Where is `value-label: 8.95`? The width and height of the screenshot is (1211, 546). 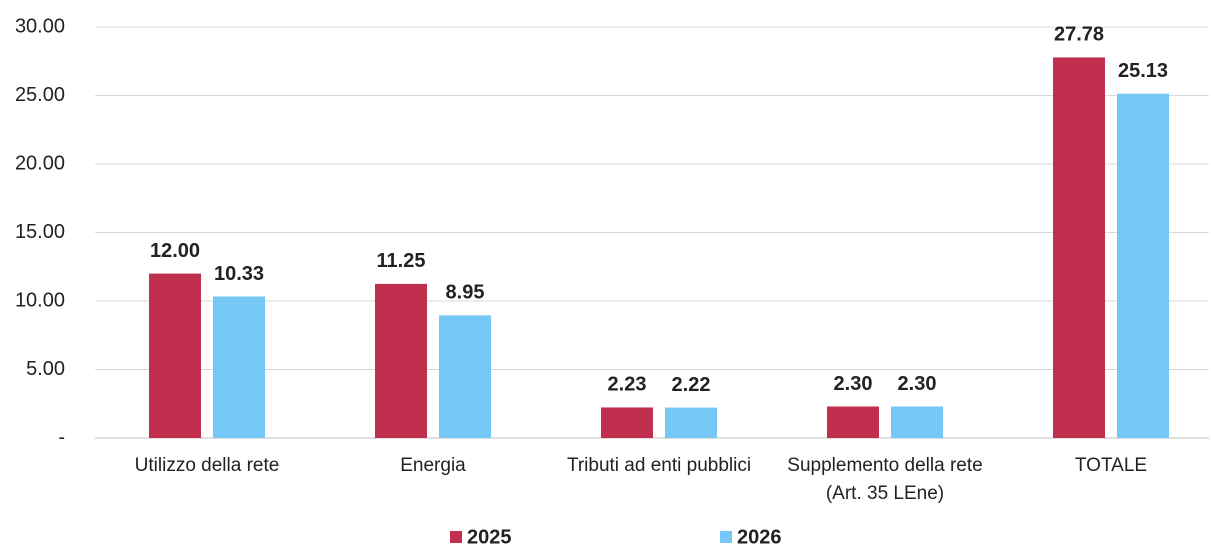 value-label: 8.95 is located at coordinates (465, 293).